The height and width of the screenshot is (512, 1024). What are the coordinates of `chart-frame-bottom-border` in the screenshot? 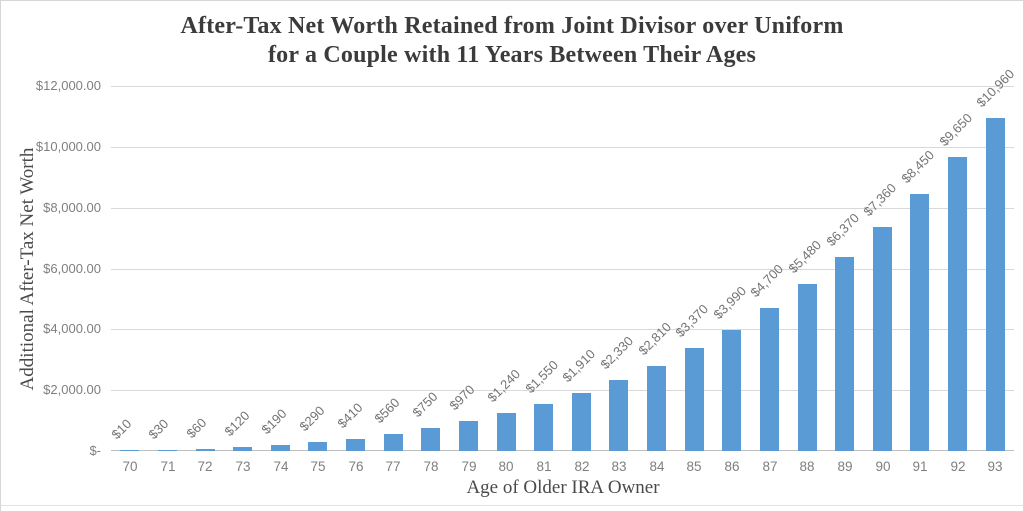 It's located at (512, 505).